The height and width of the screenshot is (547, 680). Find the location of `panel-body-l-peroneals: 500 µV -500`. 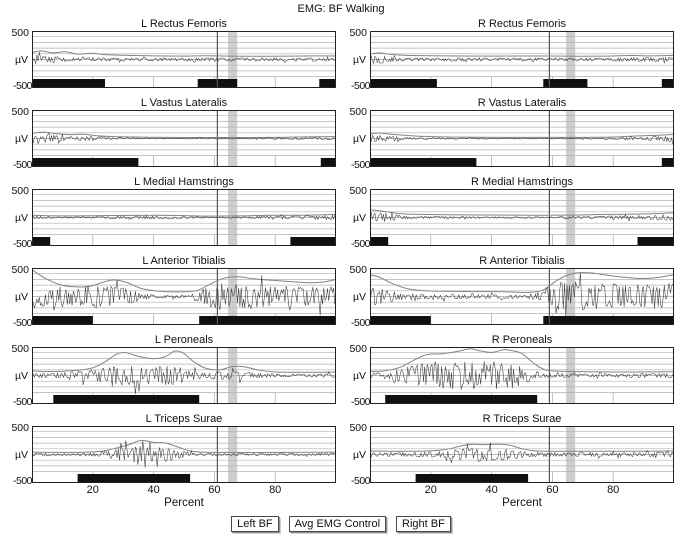

panel-body-l-peroneals: 500 µV -500 is located at coordinates (171, 375).